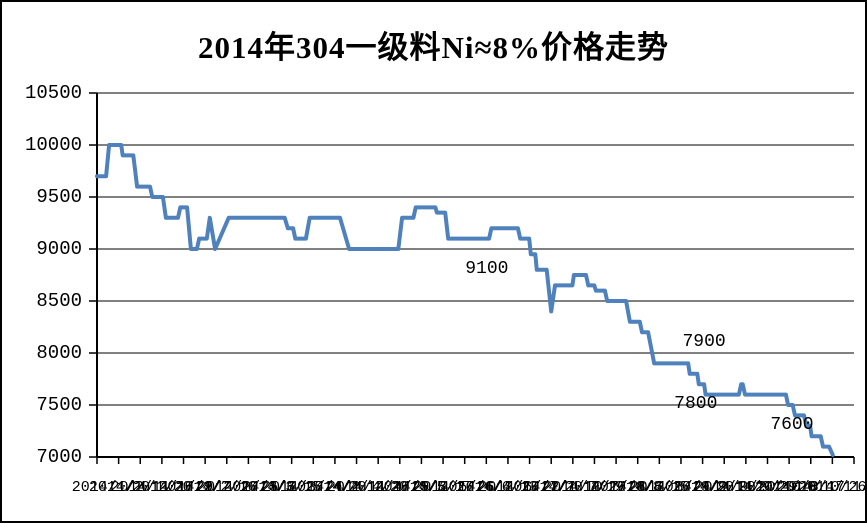 This screenshot has height=523, width=867. I want to click on data-label: 7600, so click(792, 424).